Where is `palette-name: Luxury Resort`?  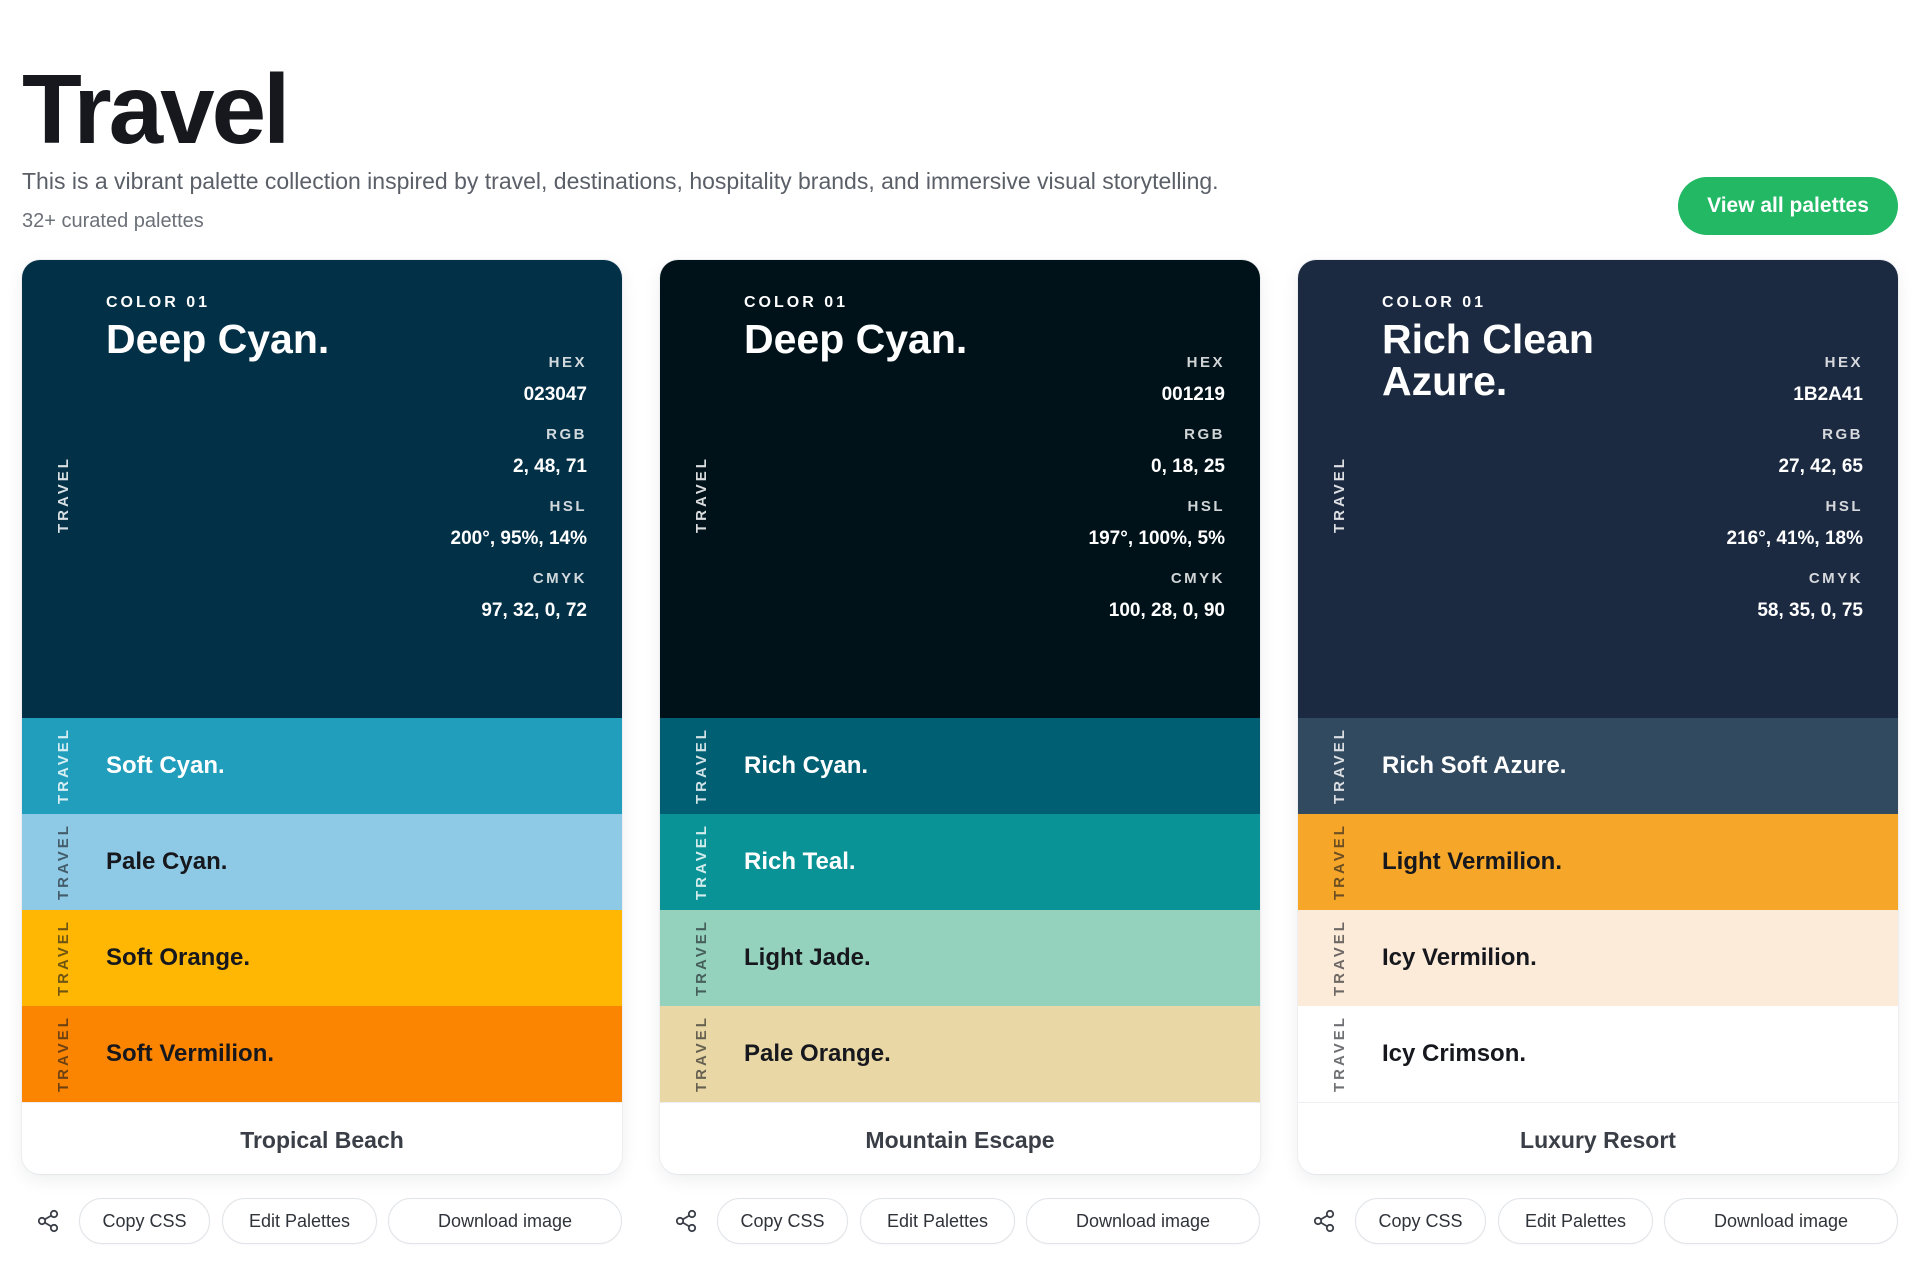 palette-name: Luxury Resort is located at coordinates (1598, 1138).